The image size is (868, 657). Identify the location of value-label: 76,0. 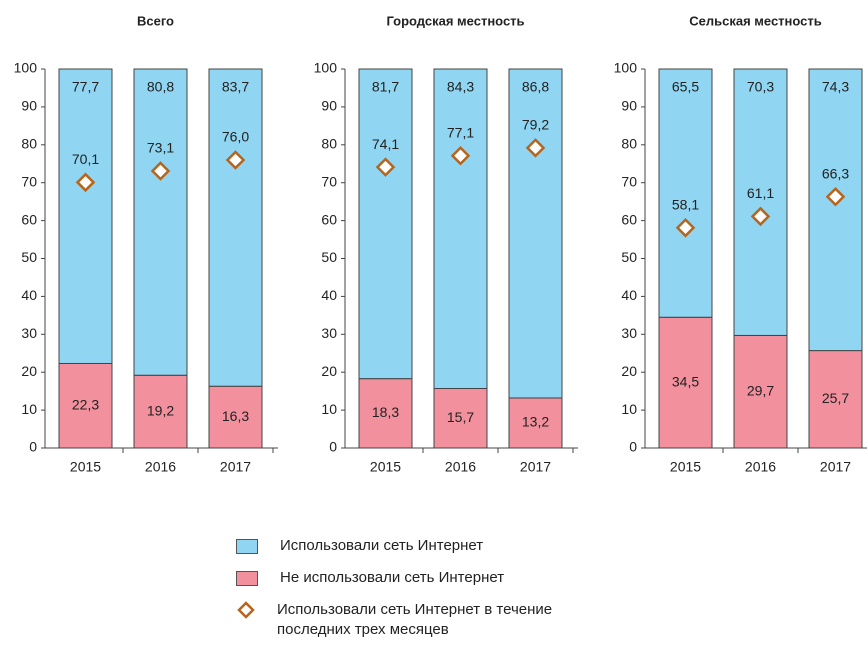
(235, 137).